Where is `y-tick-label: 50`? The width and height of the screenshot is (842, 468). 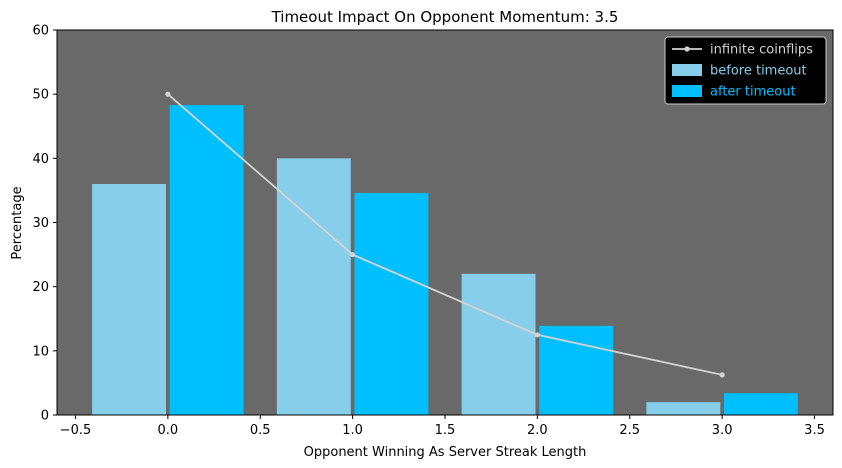 y-tick-label: 50 is located at coordinates (40, 95).